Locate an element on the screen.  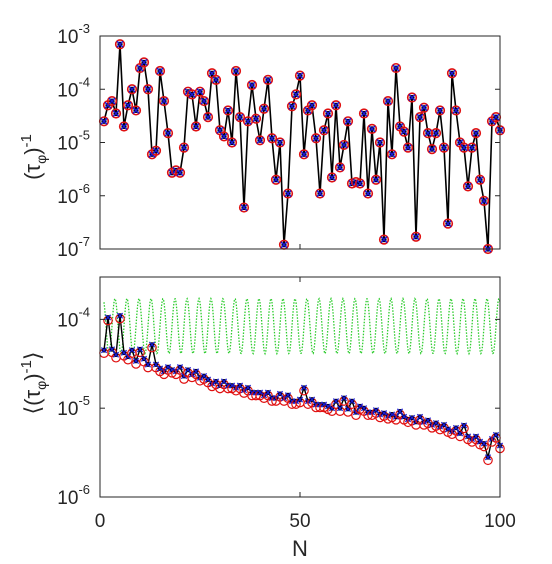
top-ylabel-close: ) is located at coordinates (32, 150).